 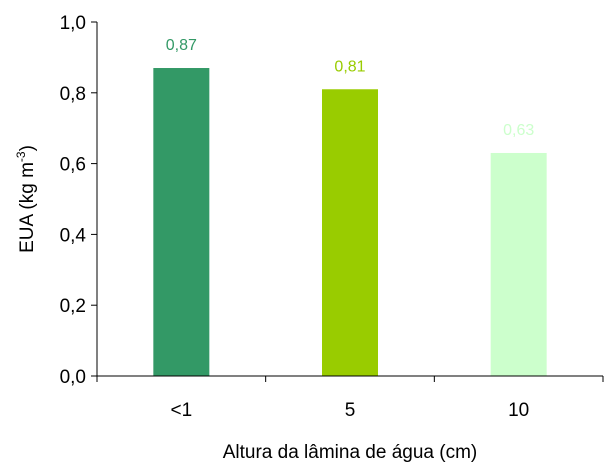 I want to click on bar-value-label: 0,81, so click(x=349, y=66).